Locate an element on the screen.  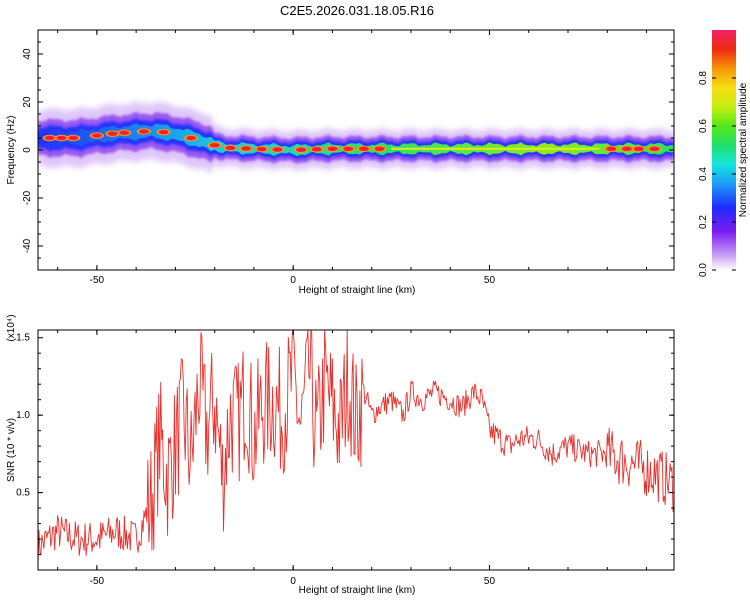
y-tick-label: 1.0 is located at coordinates (23, 415).